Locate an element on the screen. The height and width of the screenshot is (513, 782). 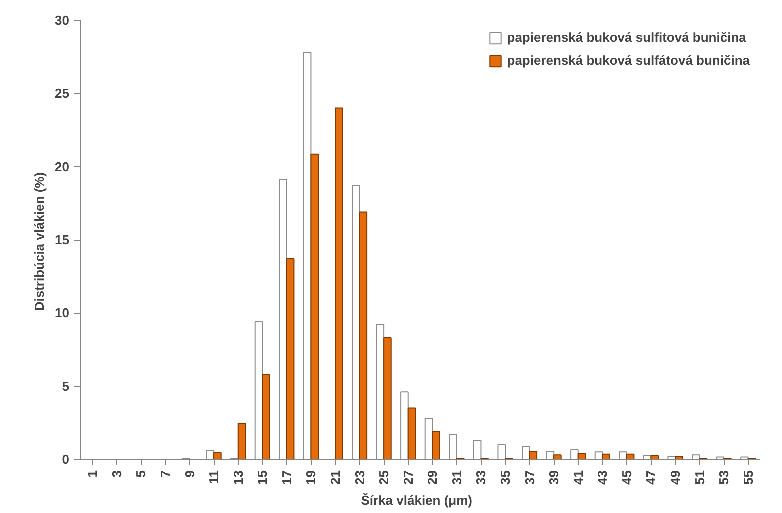
x-tick-label: 15 is located at coordinates (262, 477).